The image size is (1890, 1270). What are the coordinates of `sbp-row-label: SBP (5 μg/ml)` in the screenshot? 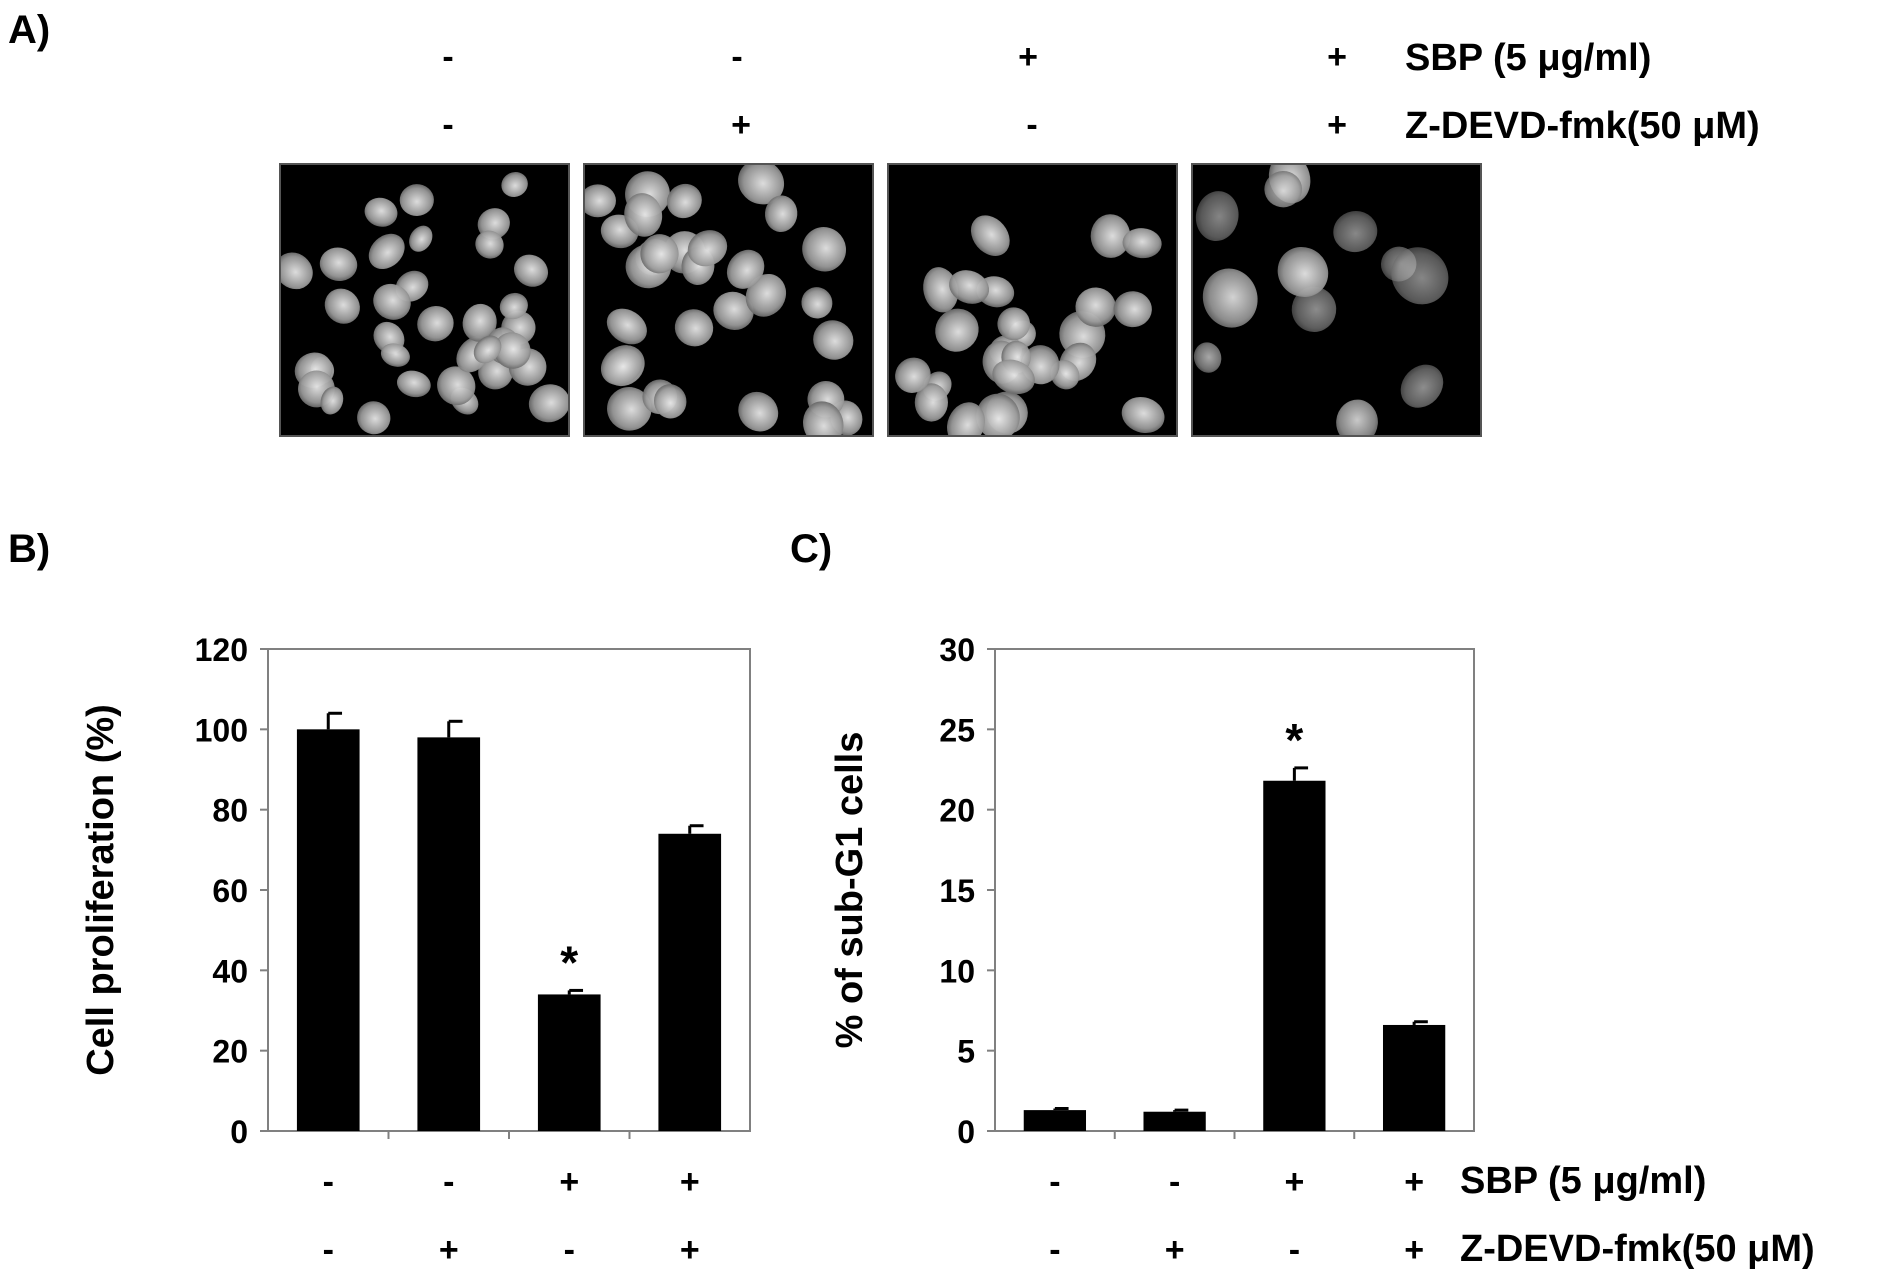 It's located at (1528, 58).